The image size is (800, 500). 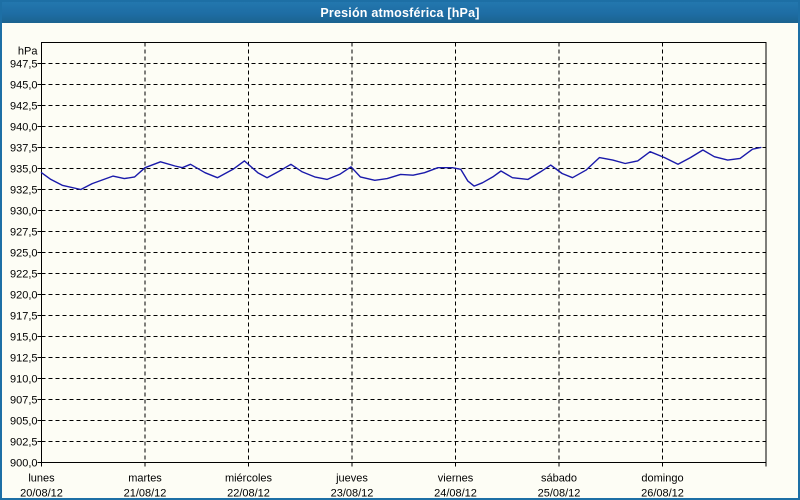 I want to click on x-date-label: 21/08/12, so click(x=145, y=494).